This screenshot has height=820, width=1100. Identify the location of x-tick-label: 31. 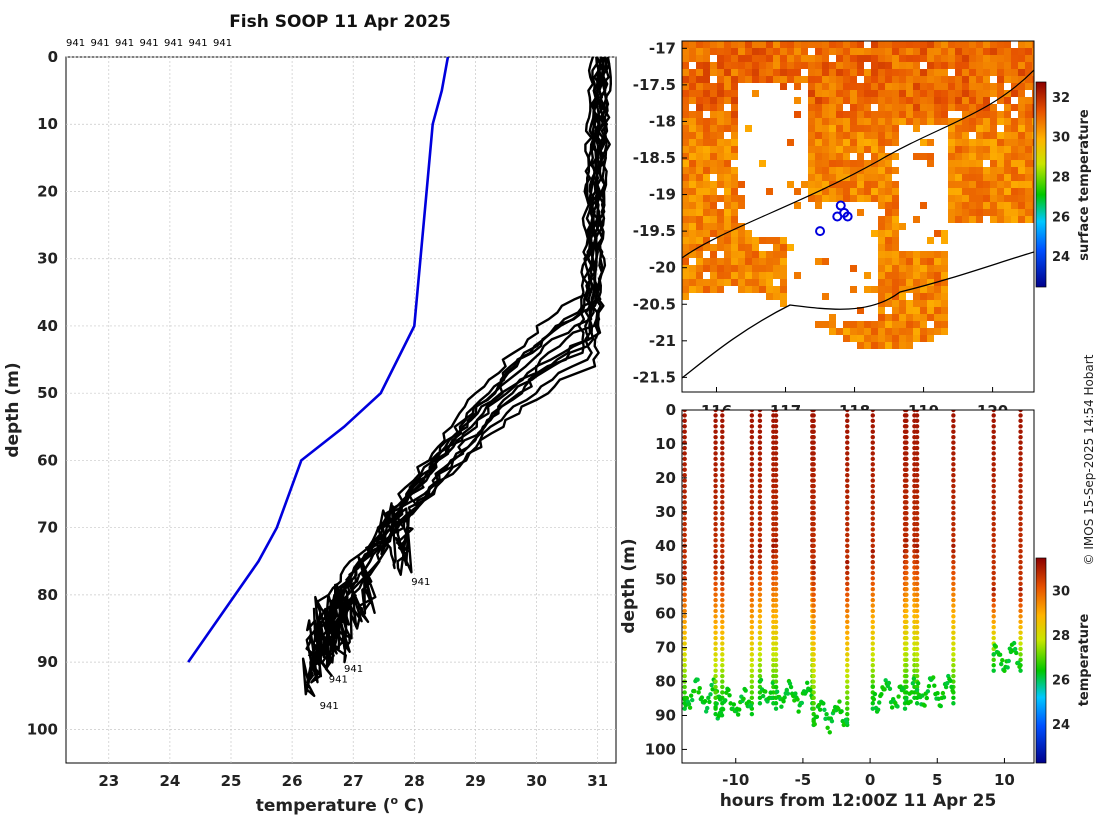
(597, 781).